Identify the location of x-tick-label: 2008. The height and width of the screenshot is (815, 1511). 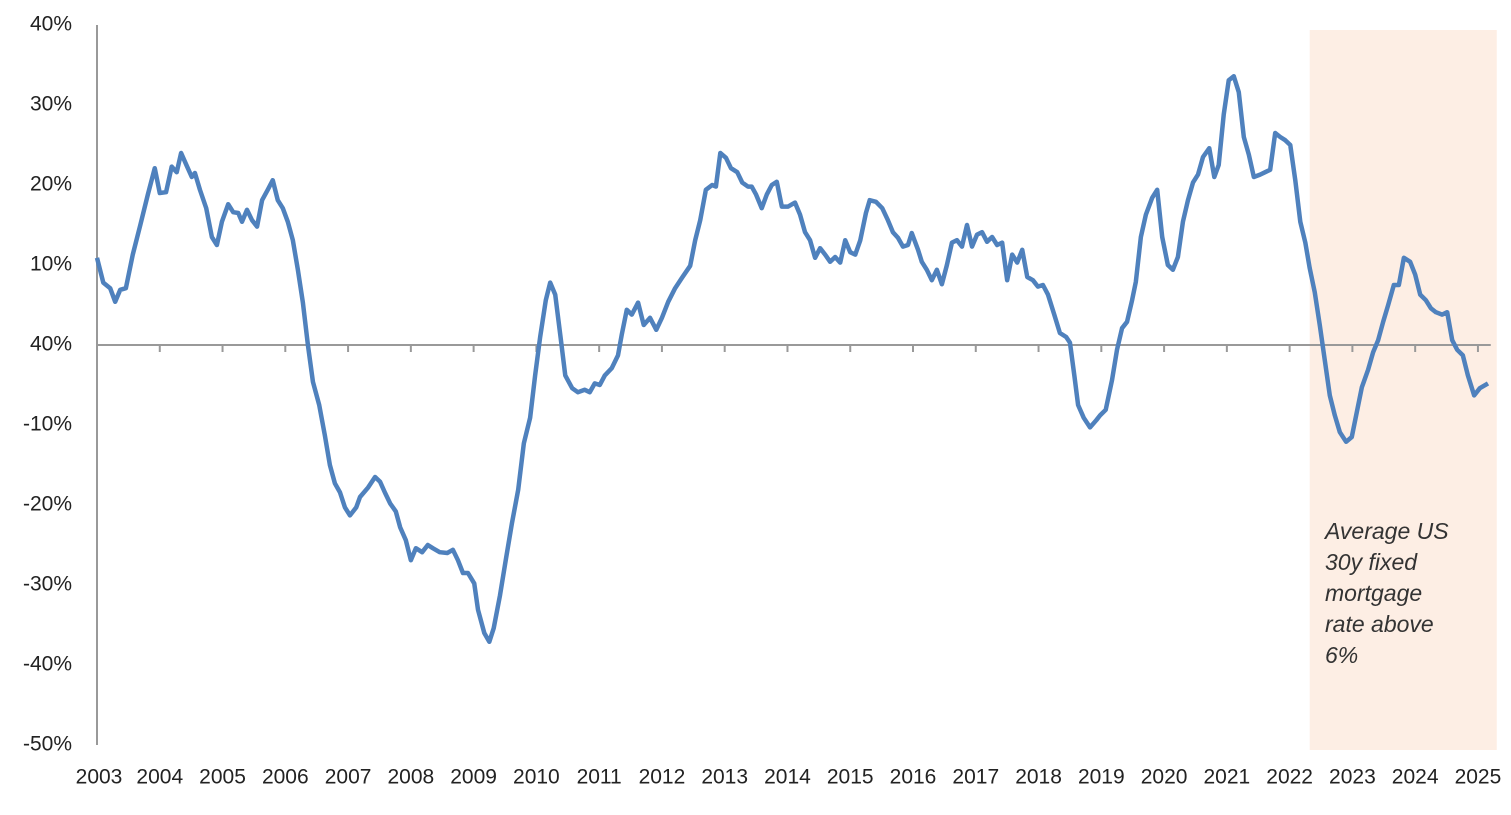
(410, 777).